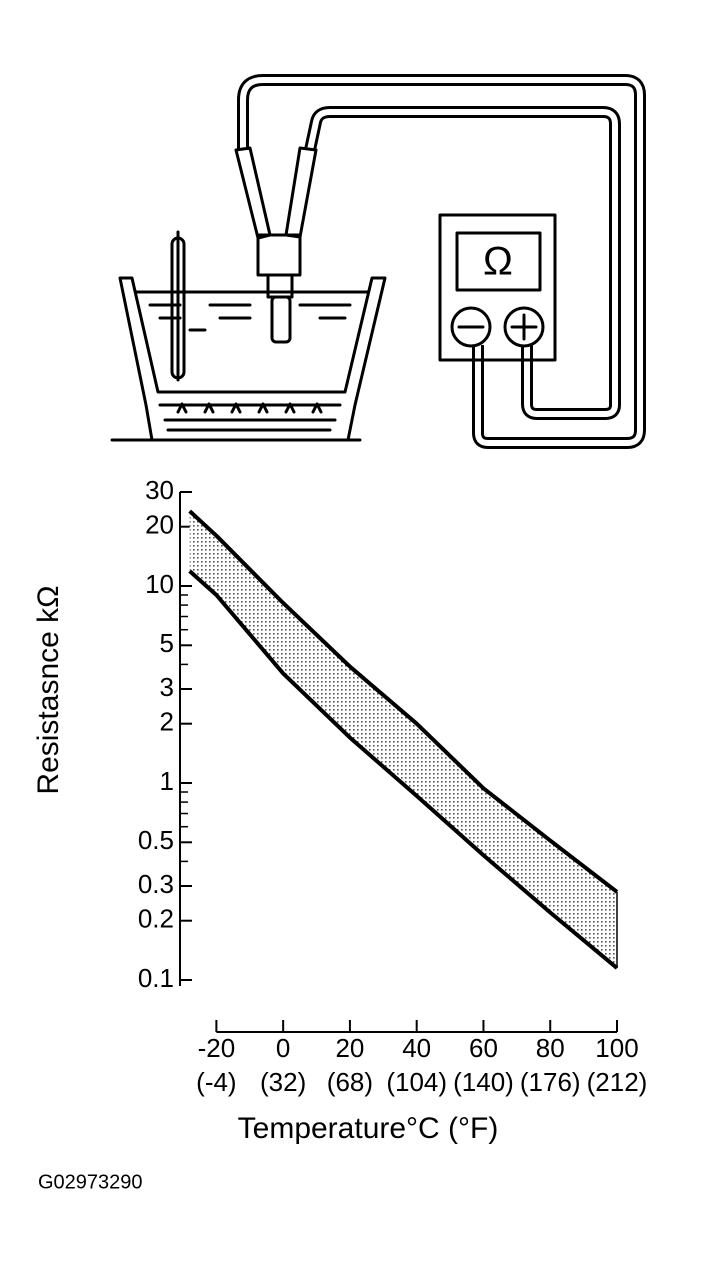 The height and width of the screenshot is (1266, 720). Describe the element at coordinates (167, 643) in the screenshot. I see `y-tick-label: 5` at that location.